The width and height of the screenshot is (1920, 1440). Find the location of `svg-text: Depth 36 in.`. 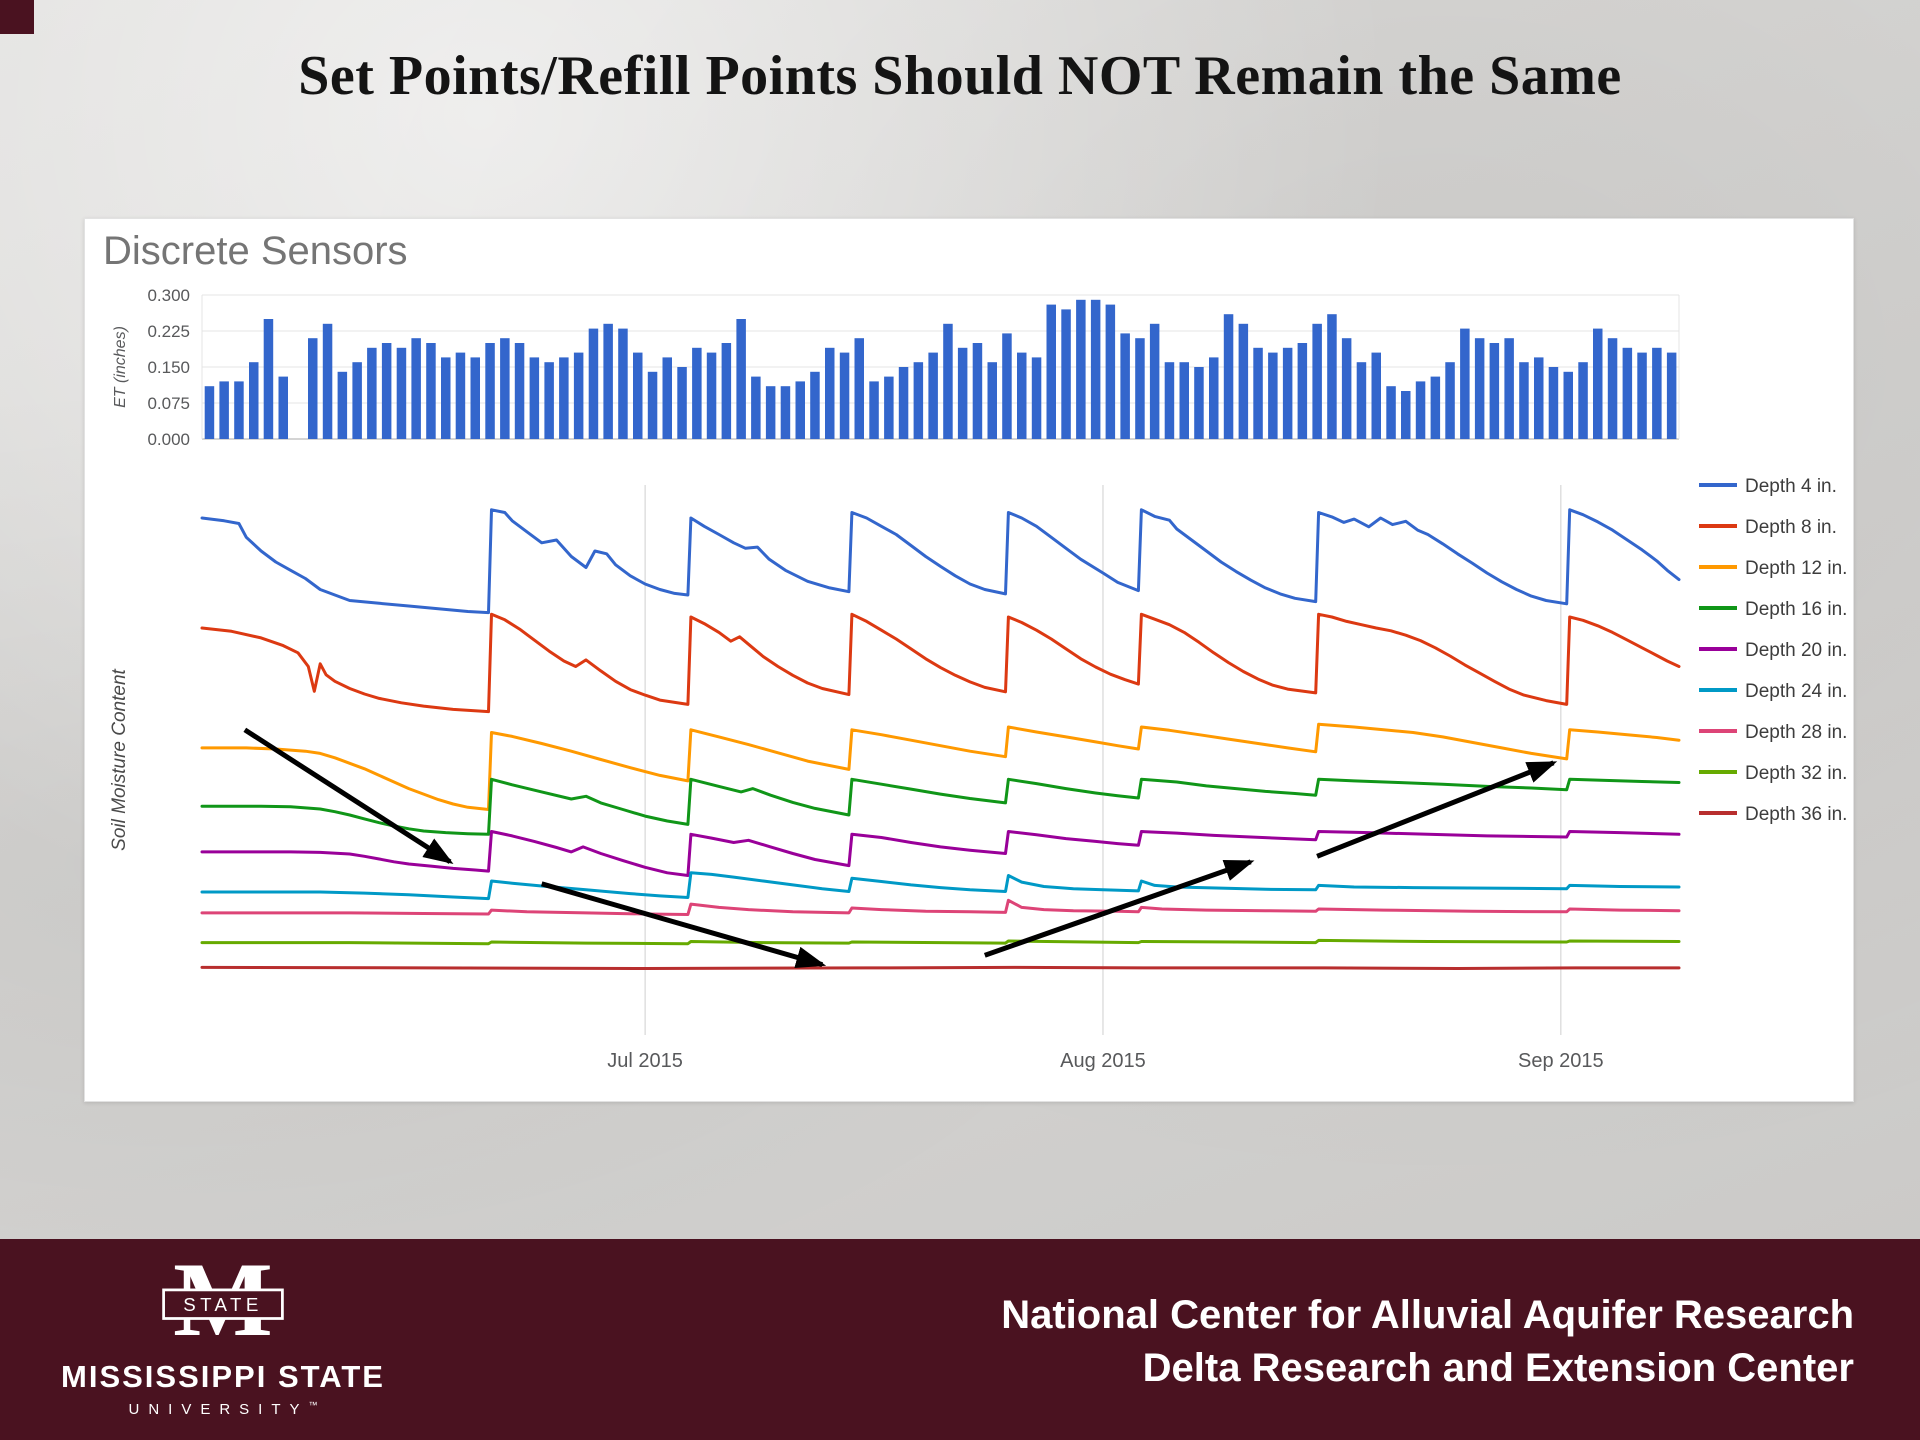

svg-text: Depth 36 in. is located at coordinates (1796, 814).